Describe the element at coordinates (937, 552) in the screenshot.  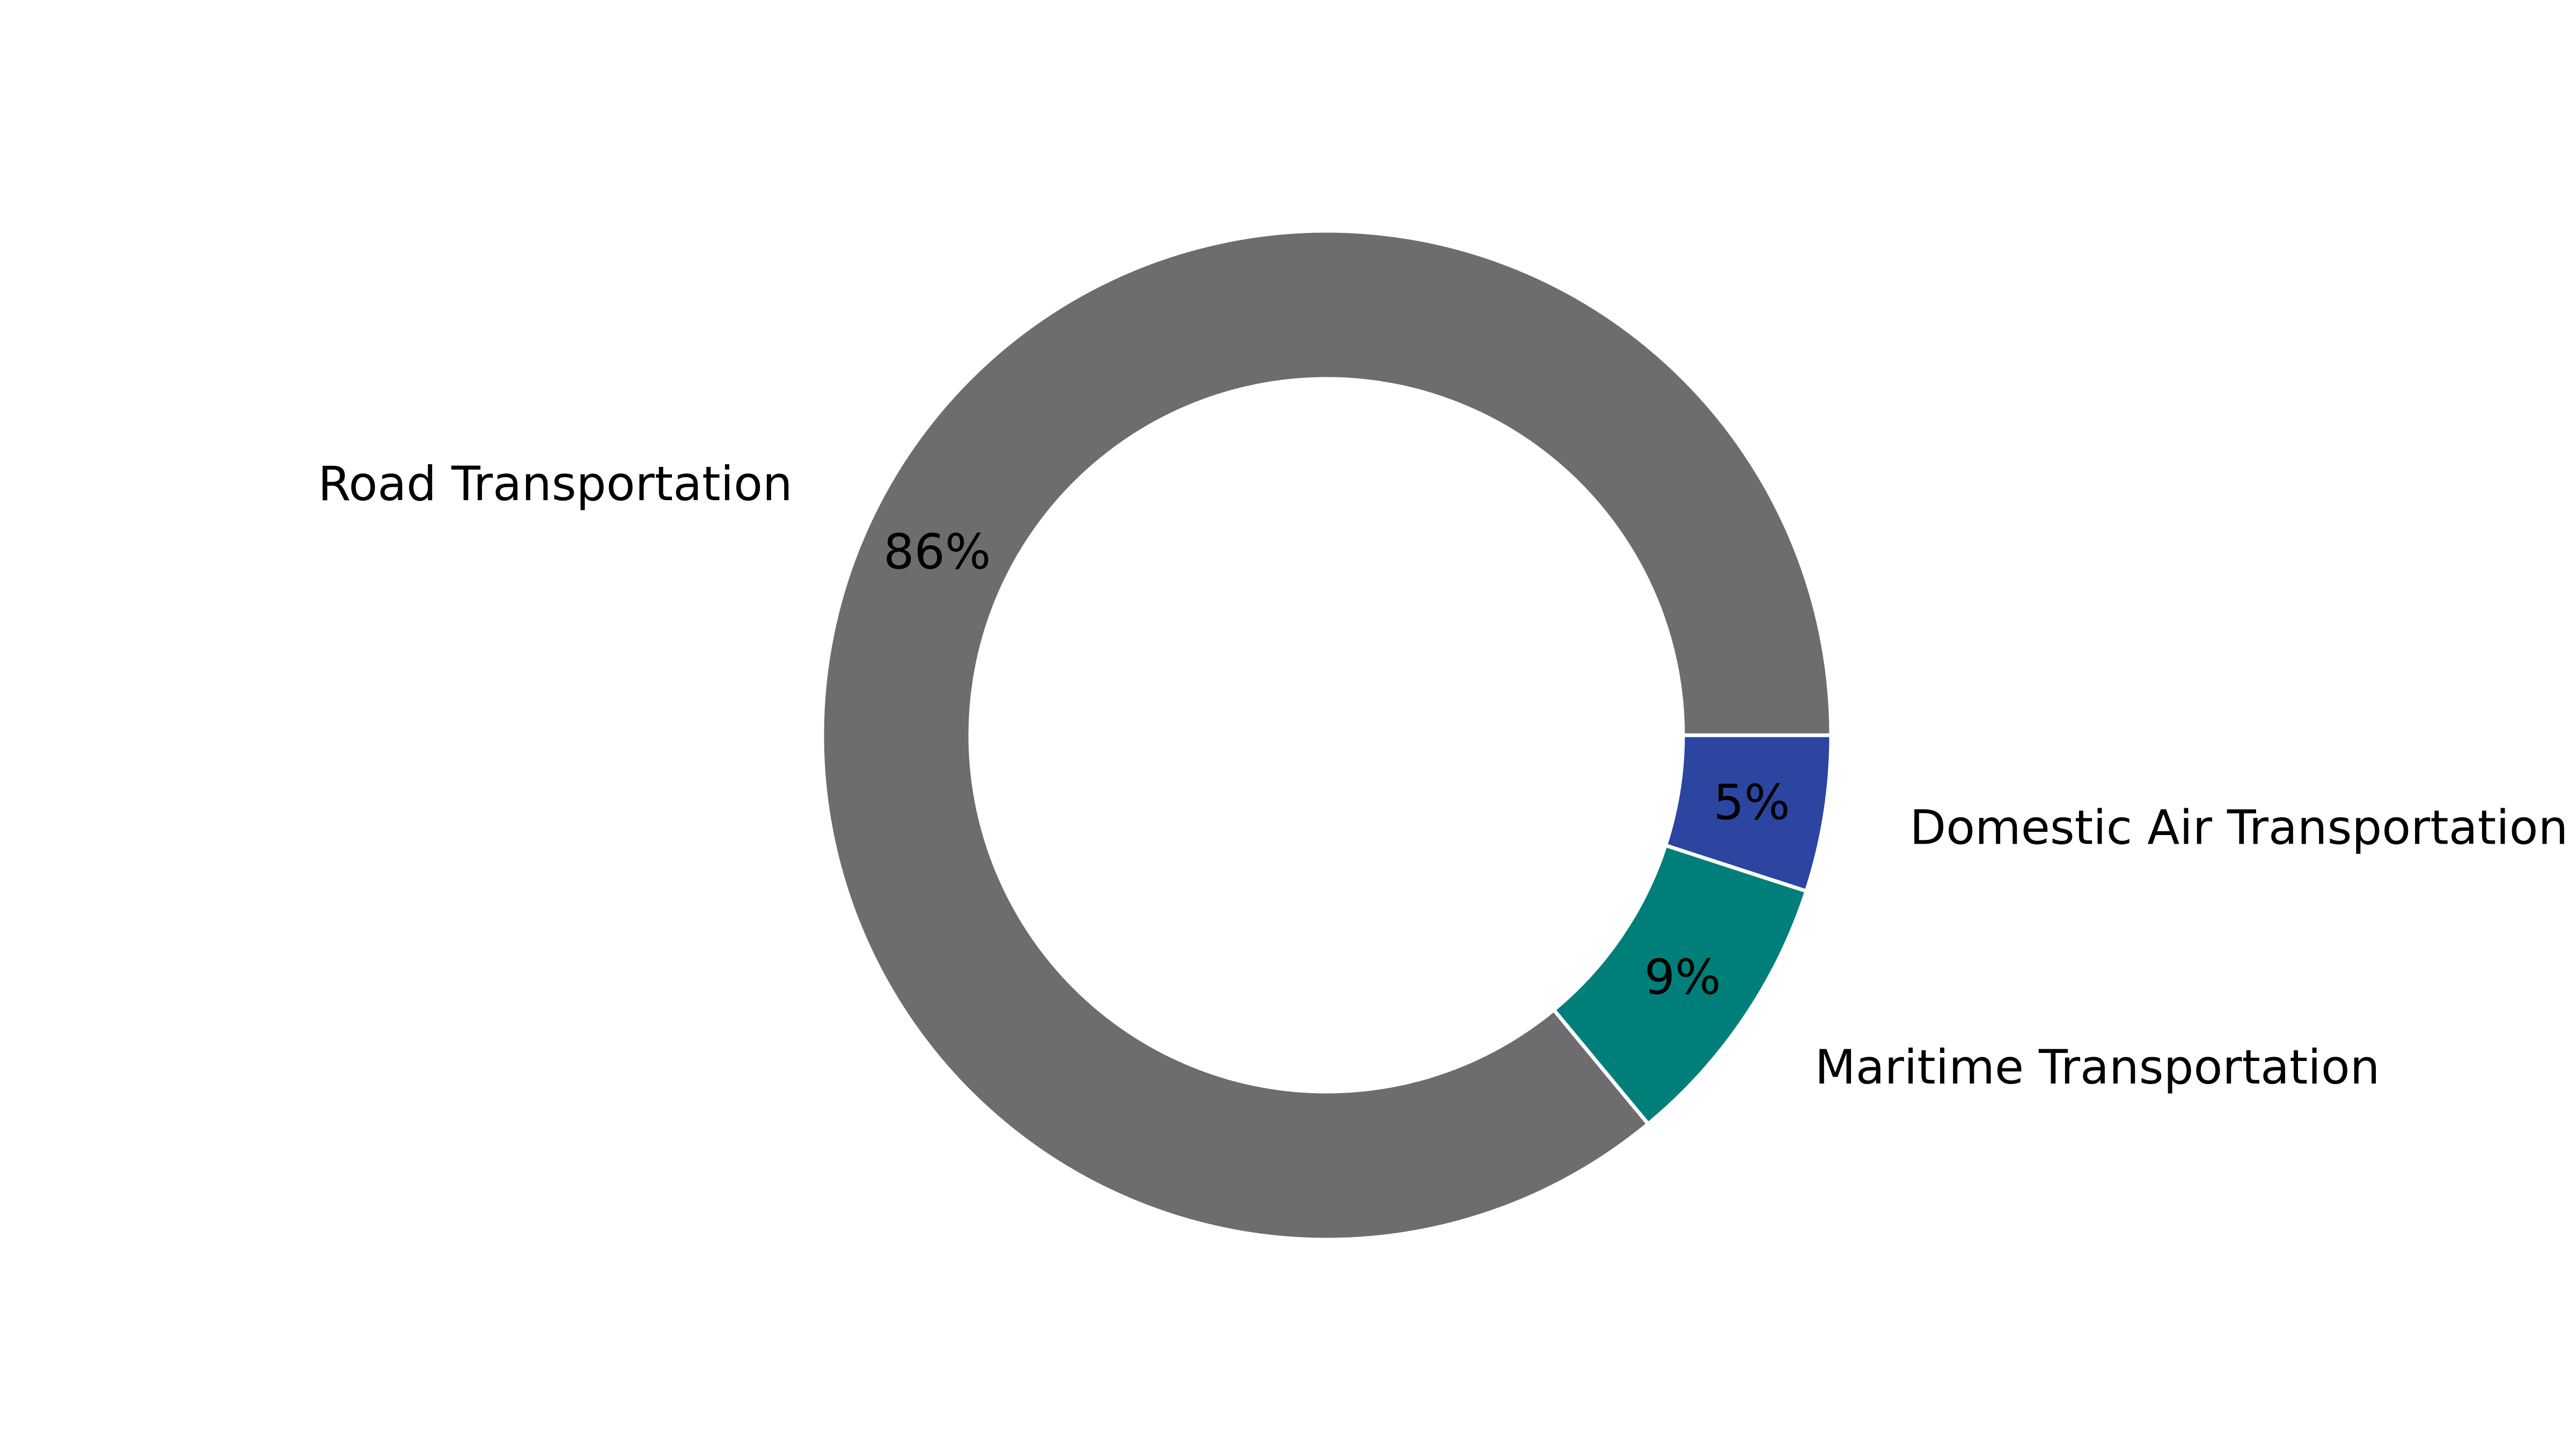
I see `pct-label-road-transportation: 86%` at that location.